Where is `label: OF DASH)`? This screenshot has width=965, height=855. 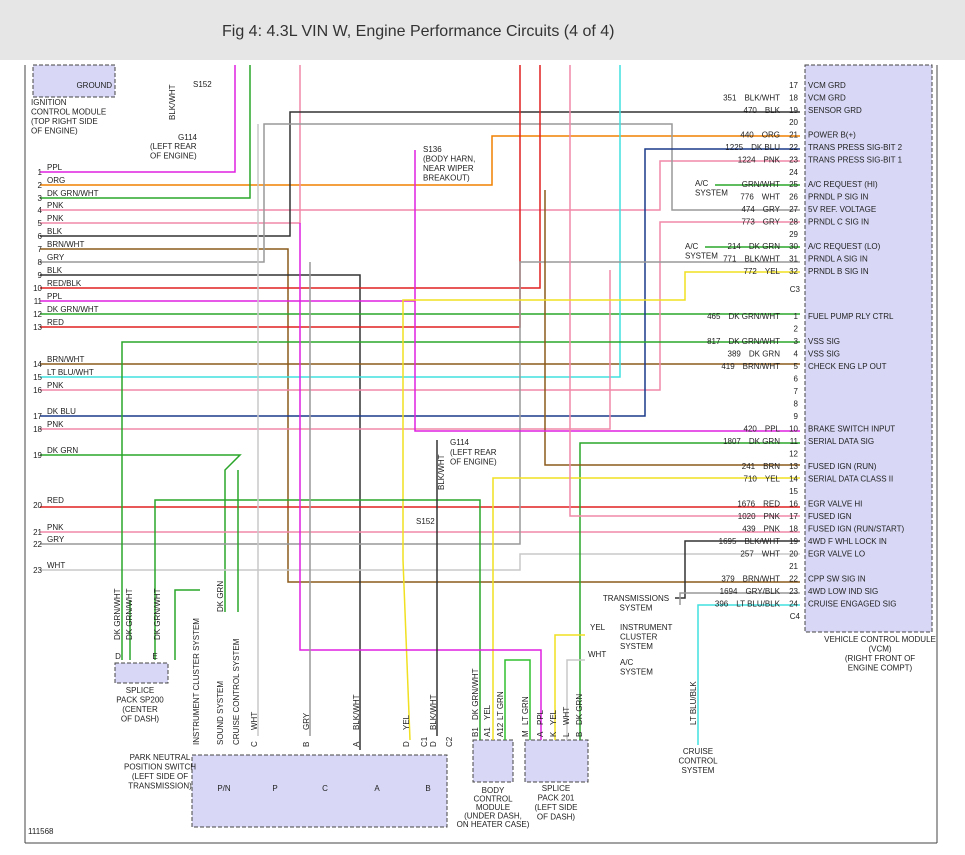
label: OF DASH) is located at coordinates (556, 817).